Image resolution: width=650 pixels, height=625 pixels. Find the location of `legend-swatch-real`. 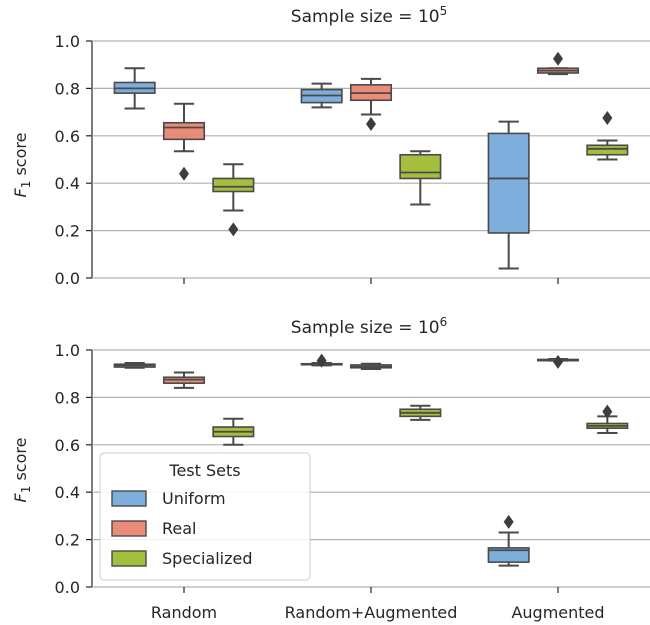

legend-swatch-real is located at coordinates (129, 528).